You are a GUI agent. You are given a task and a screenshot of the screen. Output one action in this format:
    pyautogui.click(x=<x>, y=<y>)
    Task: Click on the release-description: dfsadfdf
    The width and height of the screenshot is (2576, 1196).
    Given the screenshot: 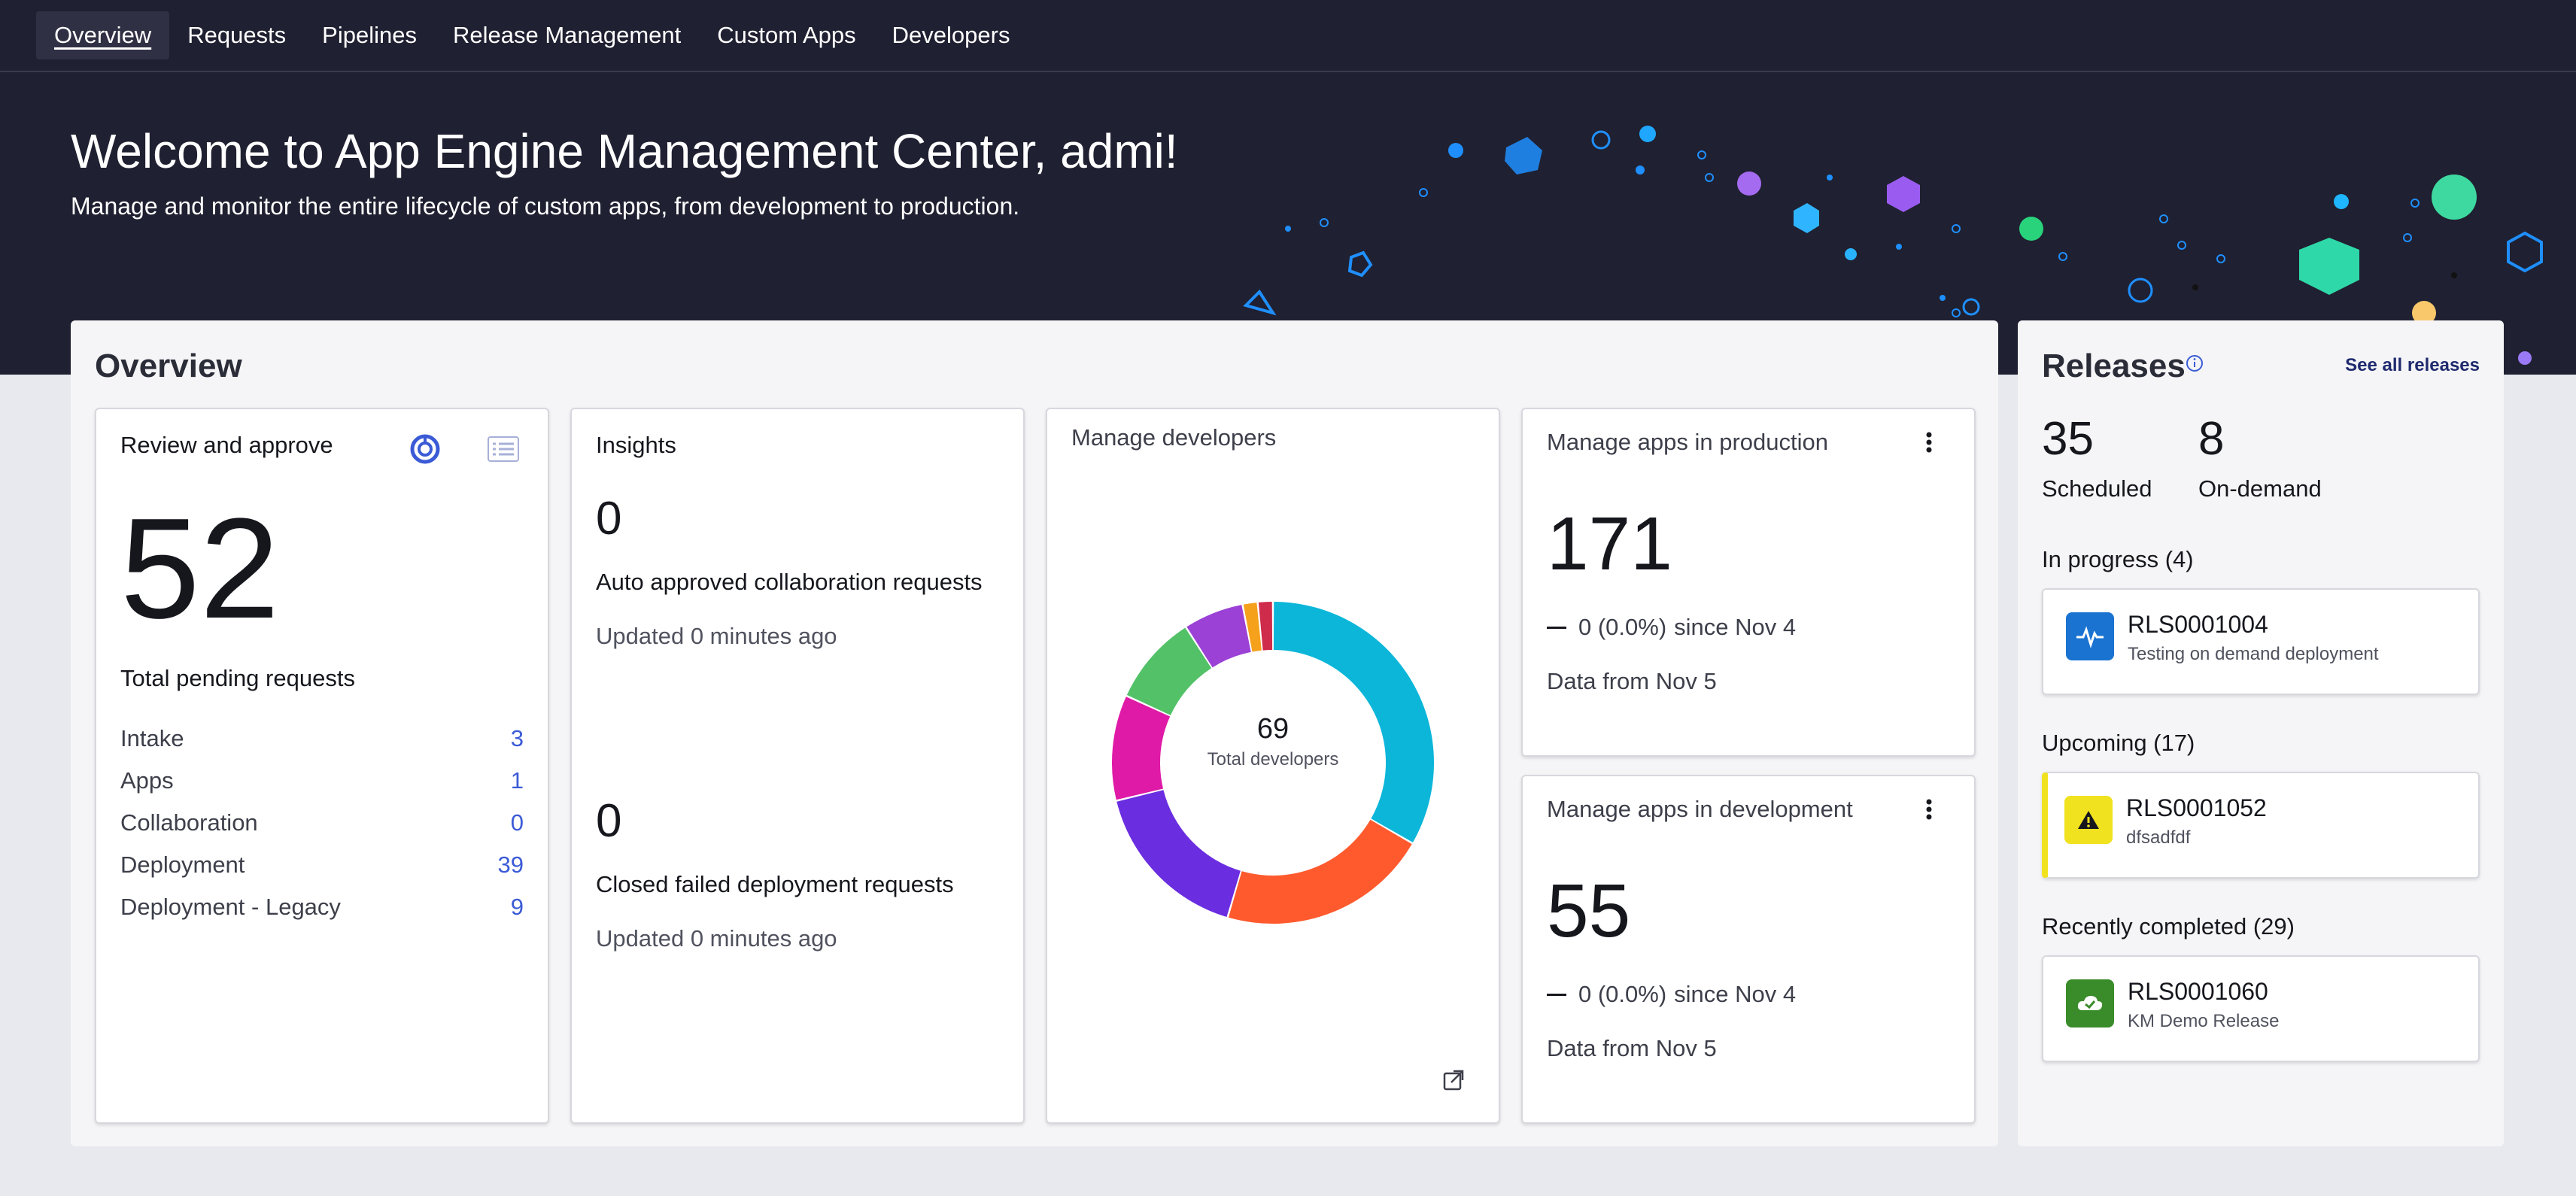 What is the action you would take?
    pyautogui.click(x=2158, y=837)
    